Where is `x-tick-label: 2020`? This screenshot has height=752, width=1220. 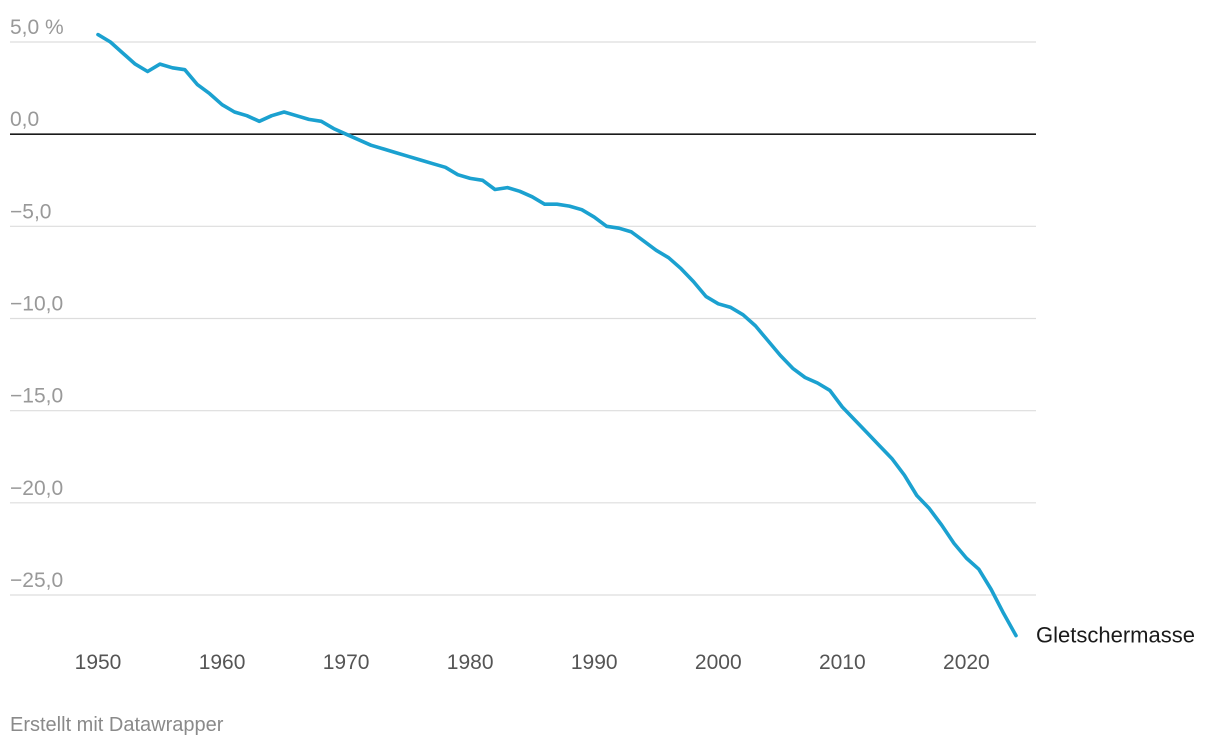 x-tick-label: 2020 is located at coordinates (966, 662).